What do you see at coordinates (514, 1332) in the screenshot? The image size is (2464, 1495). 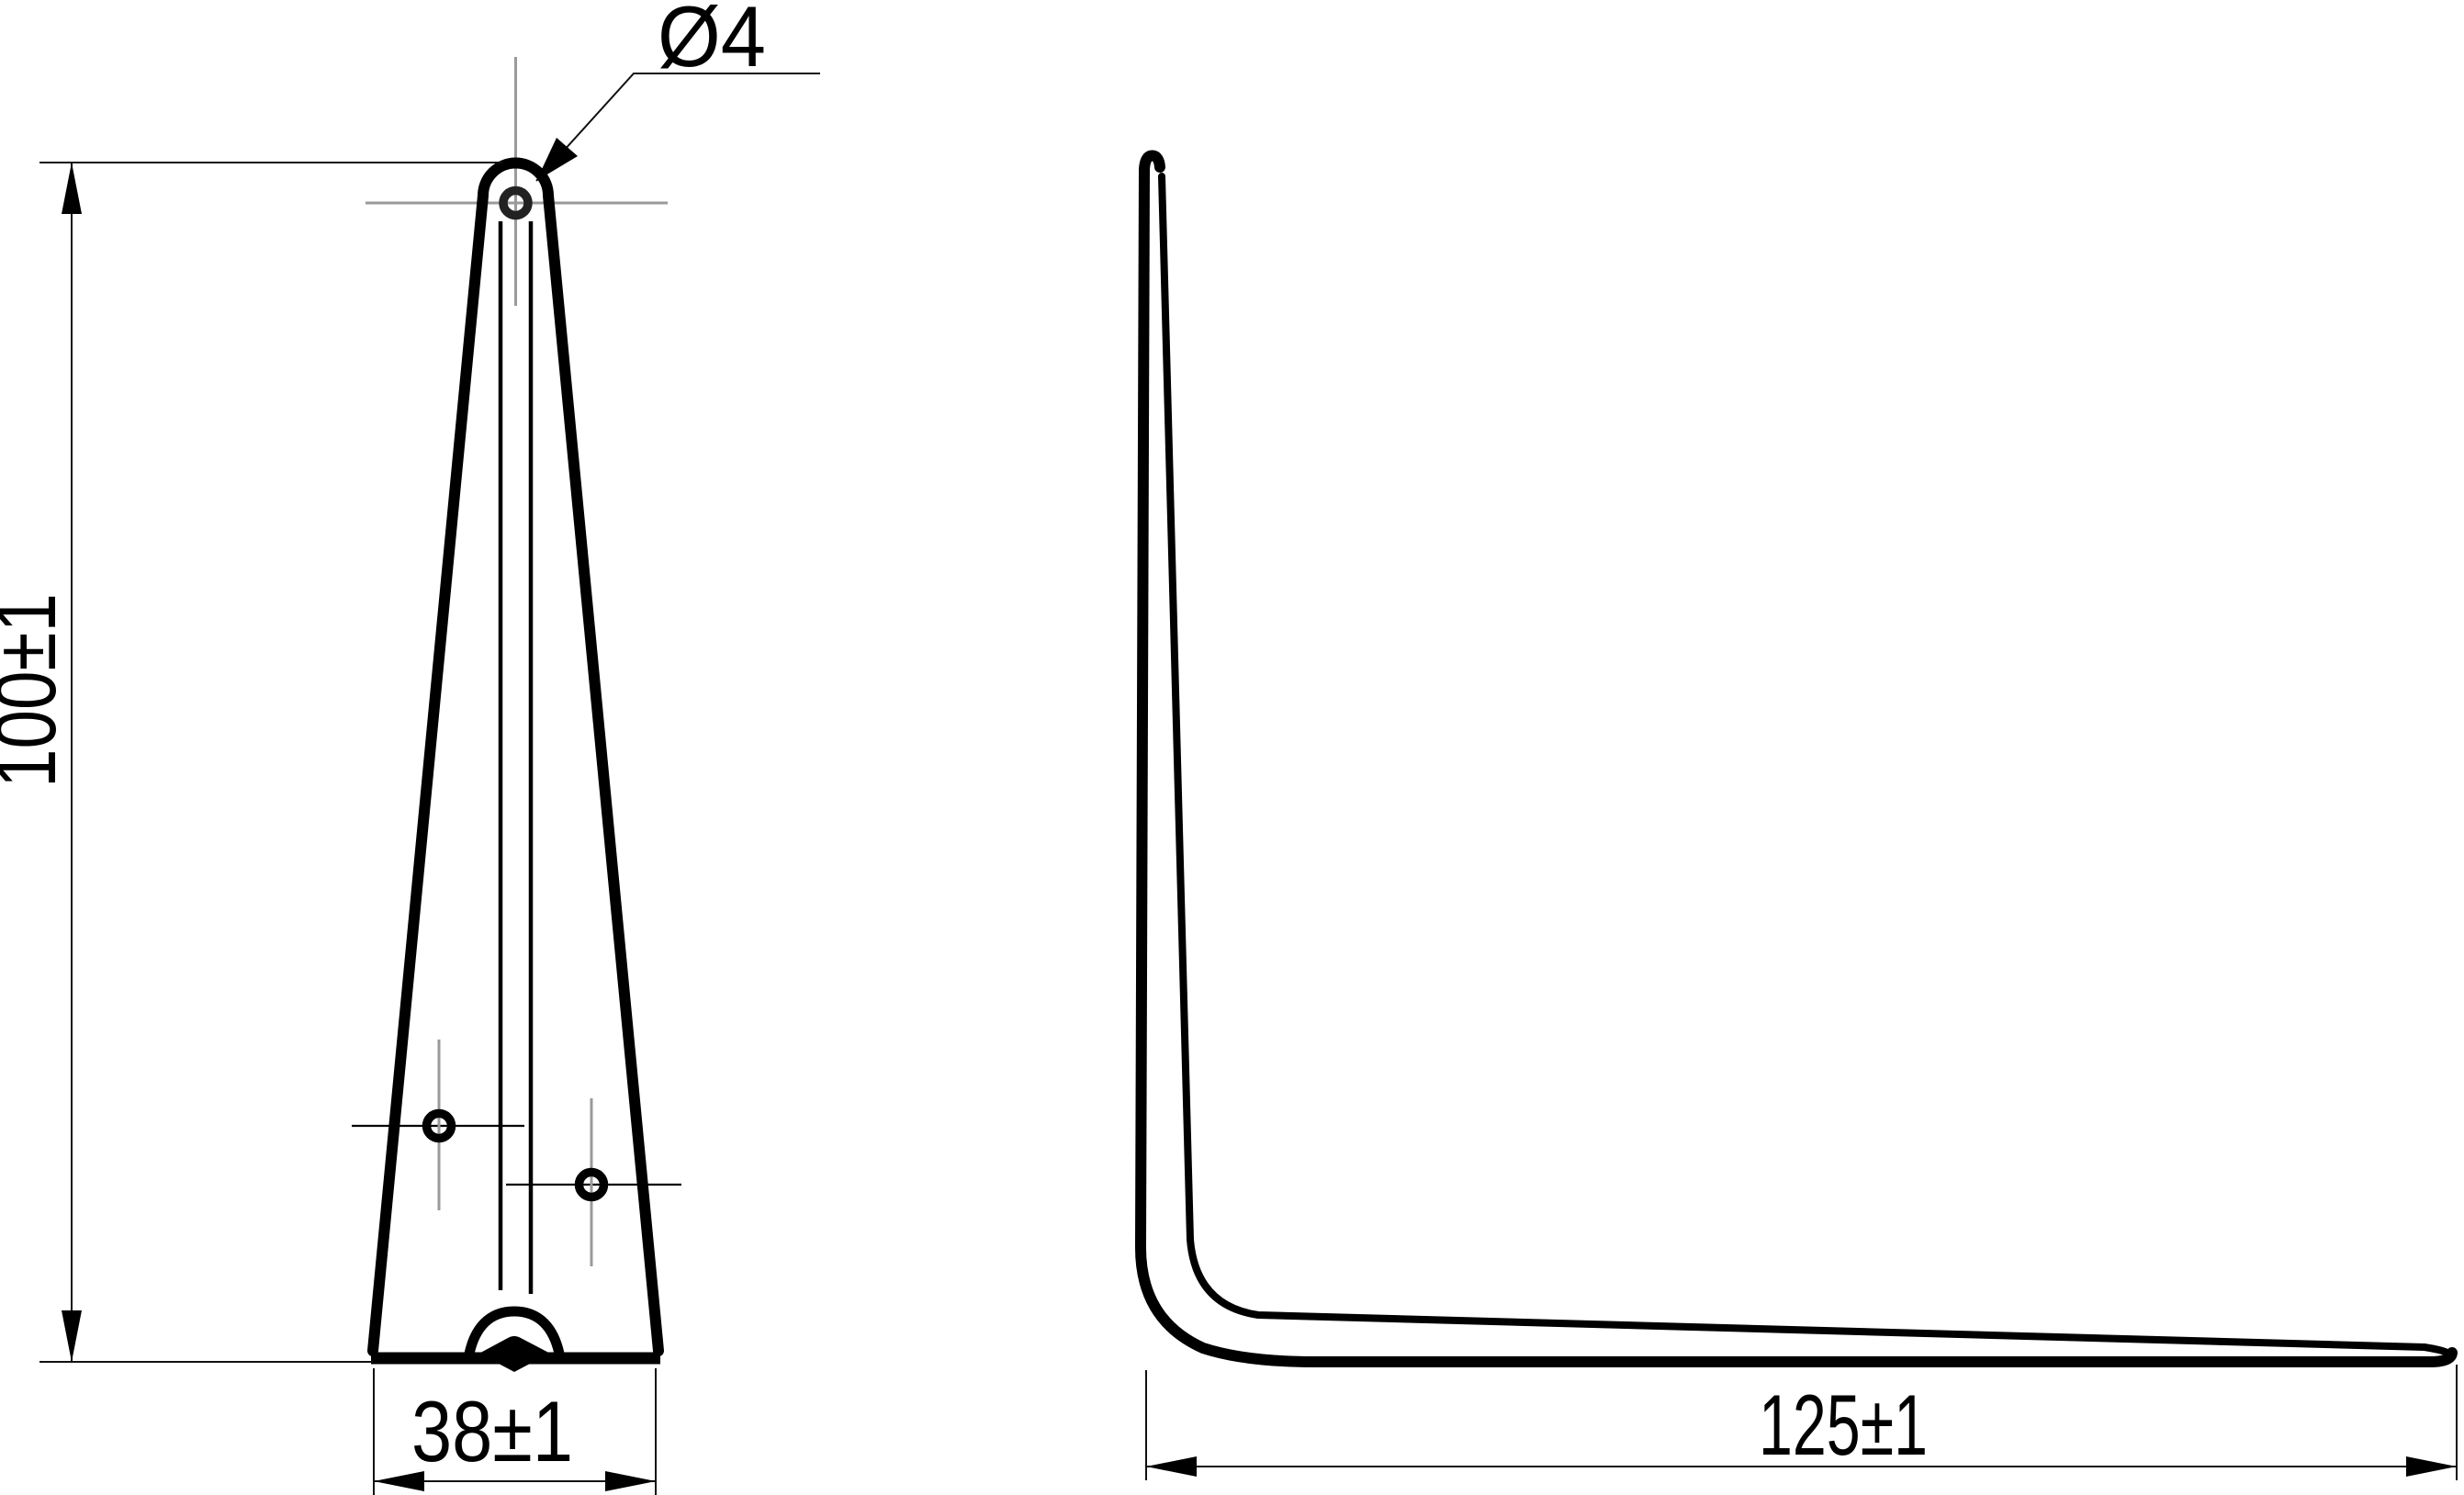 I see `rib-arch` at bounding box center [514, 1332].